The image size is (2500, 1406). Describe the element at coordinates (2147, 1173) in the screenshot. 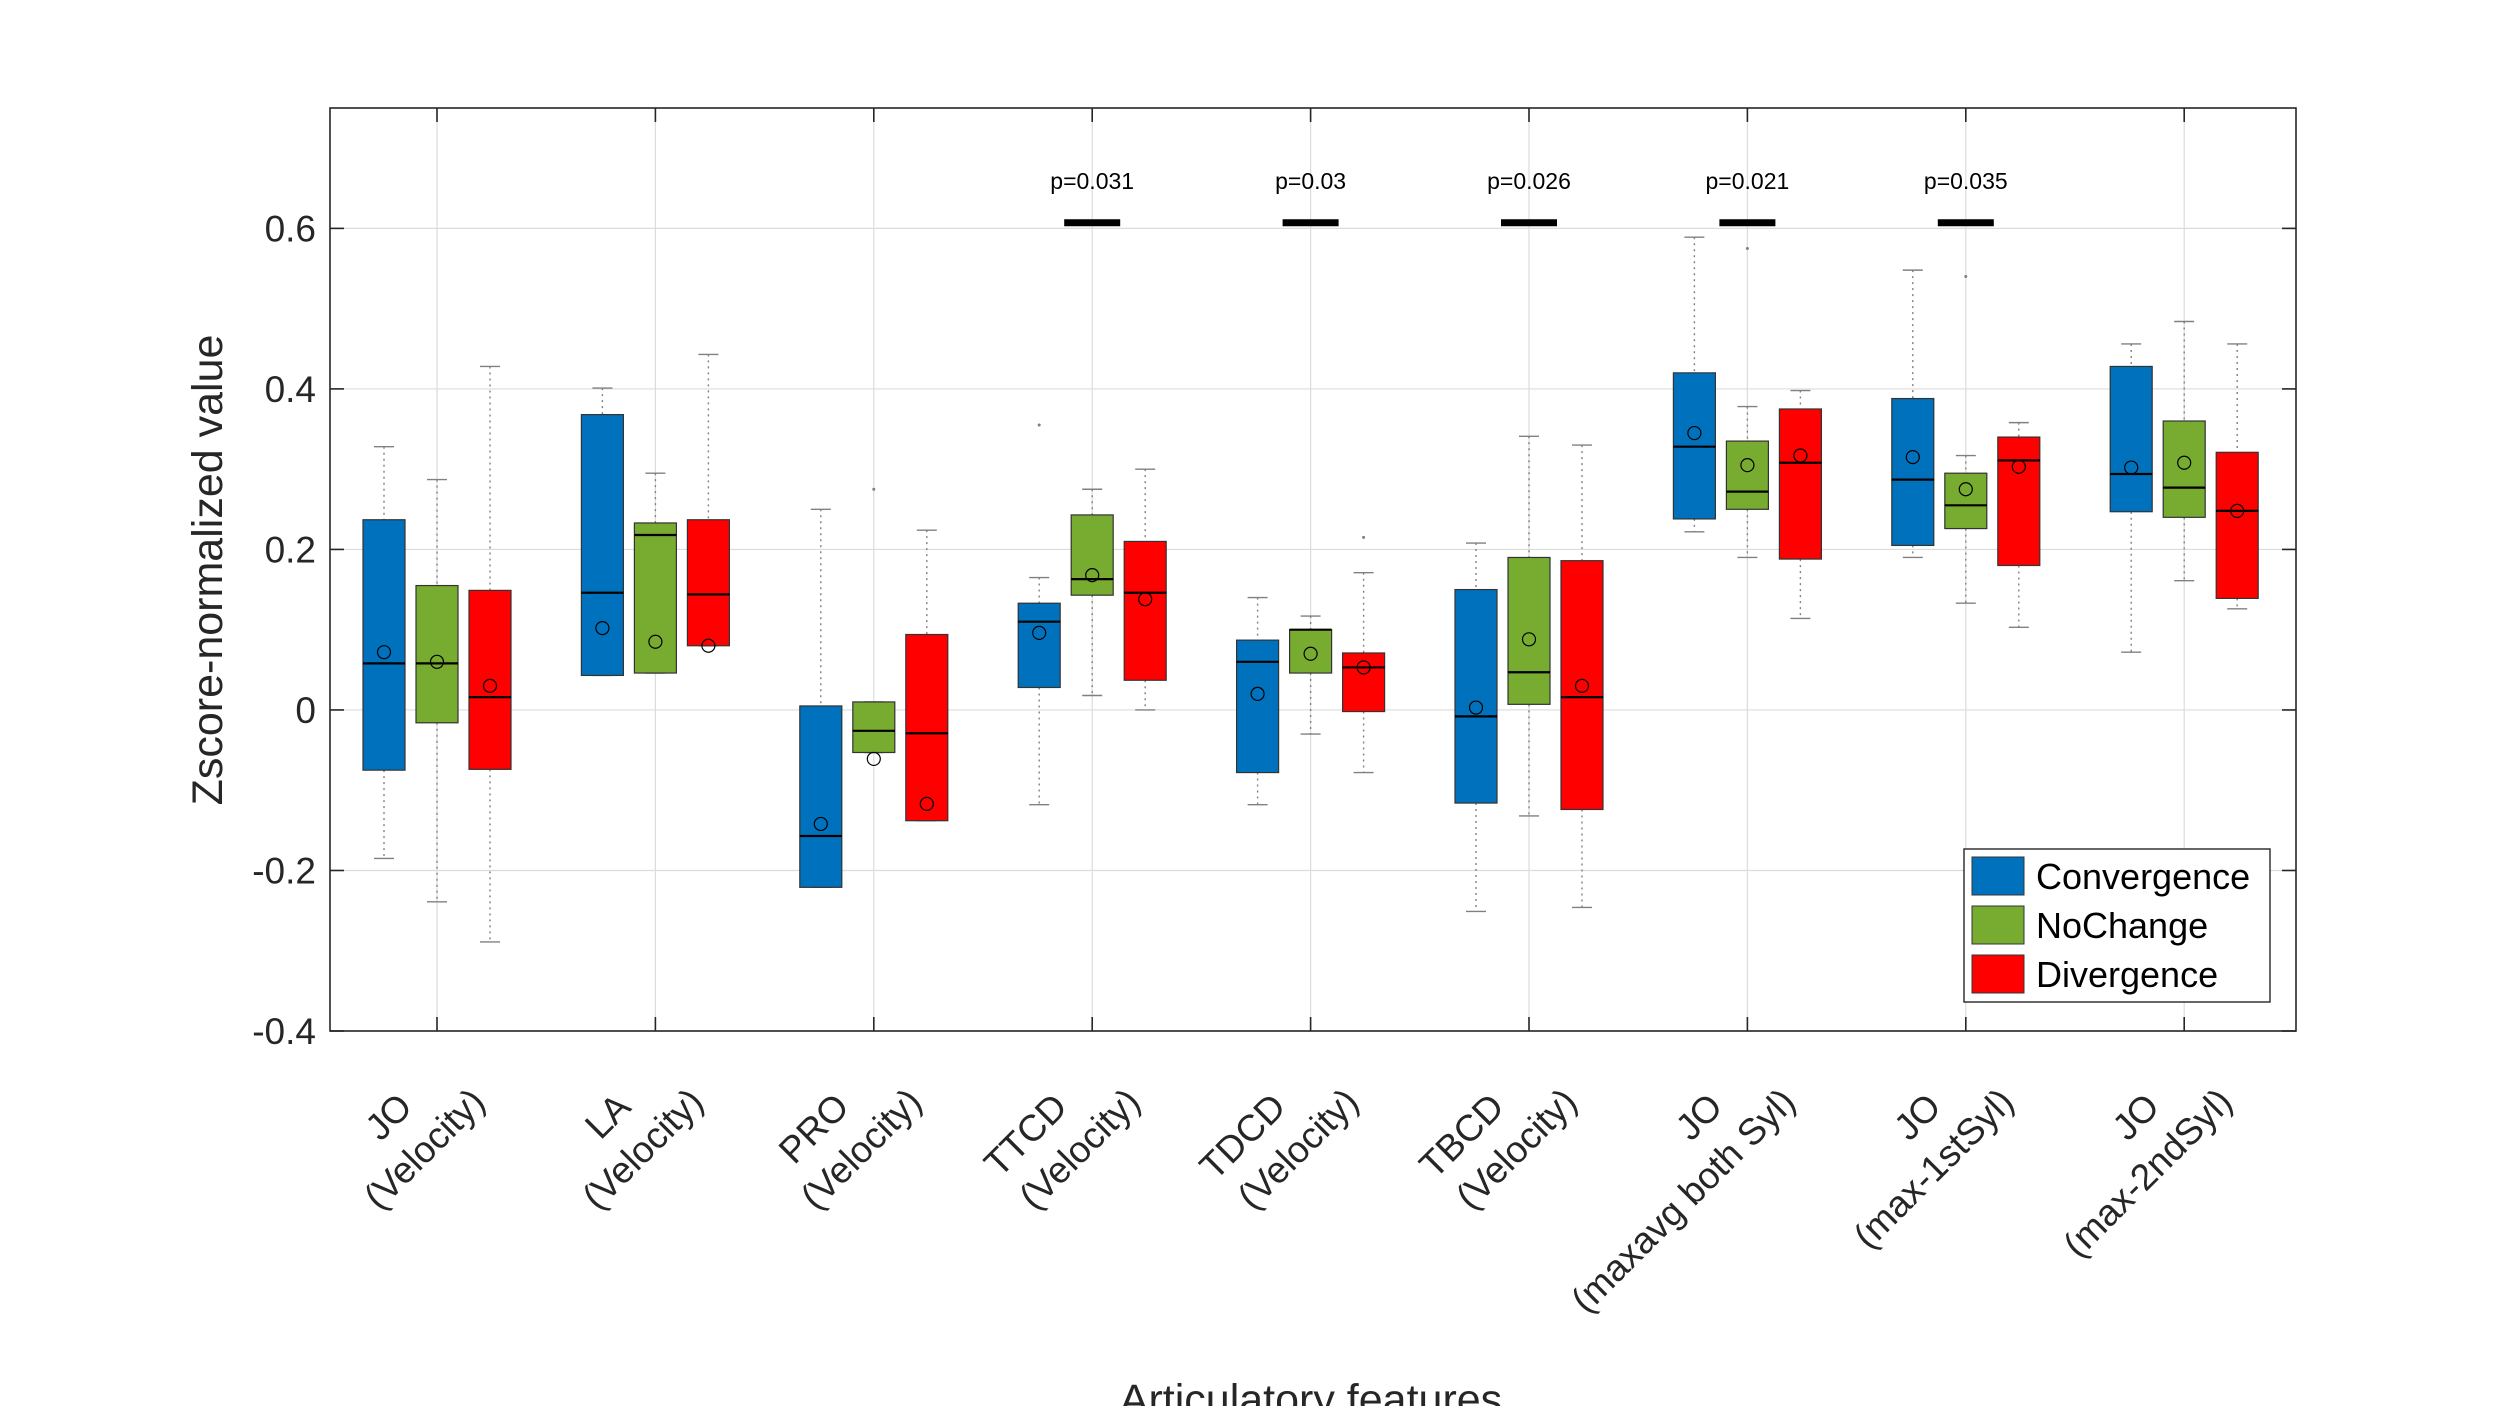

I see `x-tick-label: JO(max-2ndSyl)` at that location.